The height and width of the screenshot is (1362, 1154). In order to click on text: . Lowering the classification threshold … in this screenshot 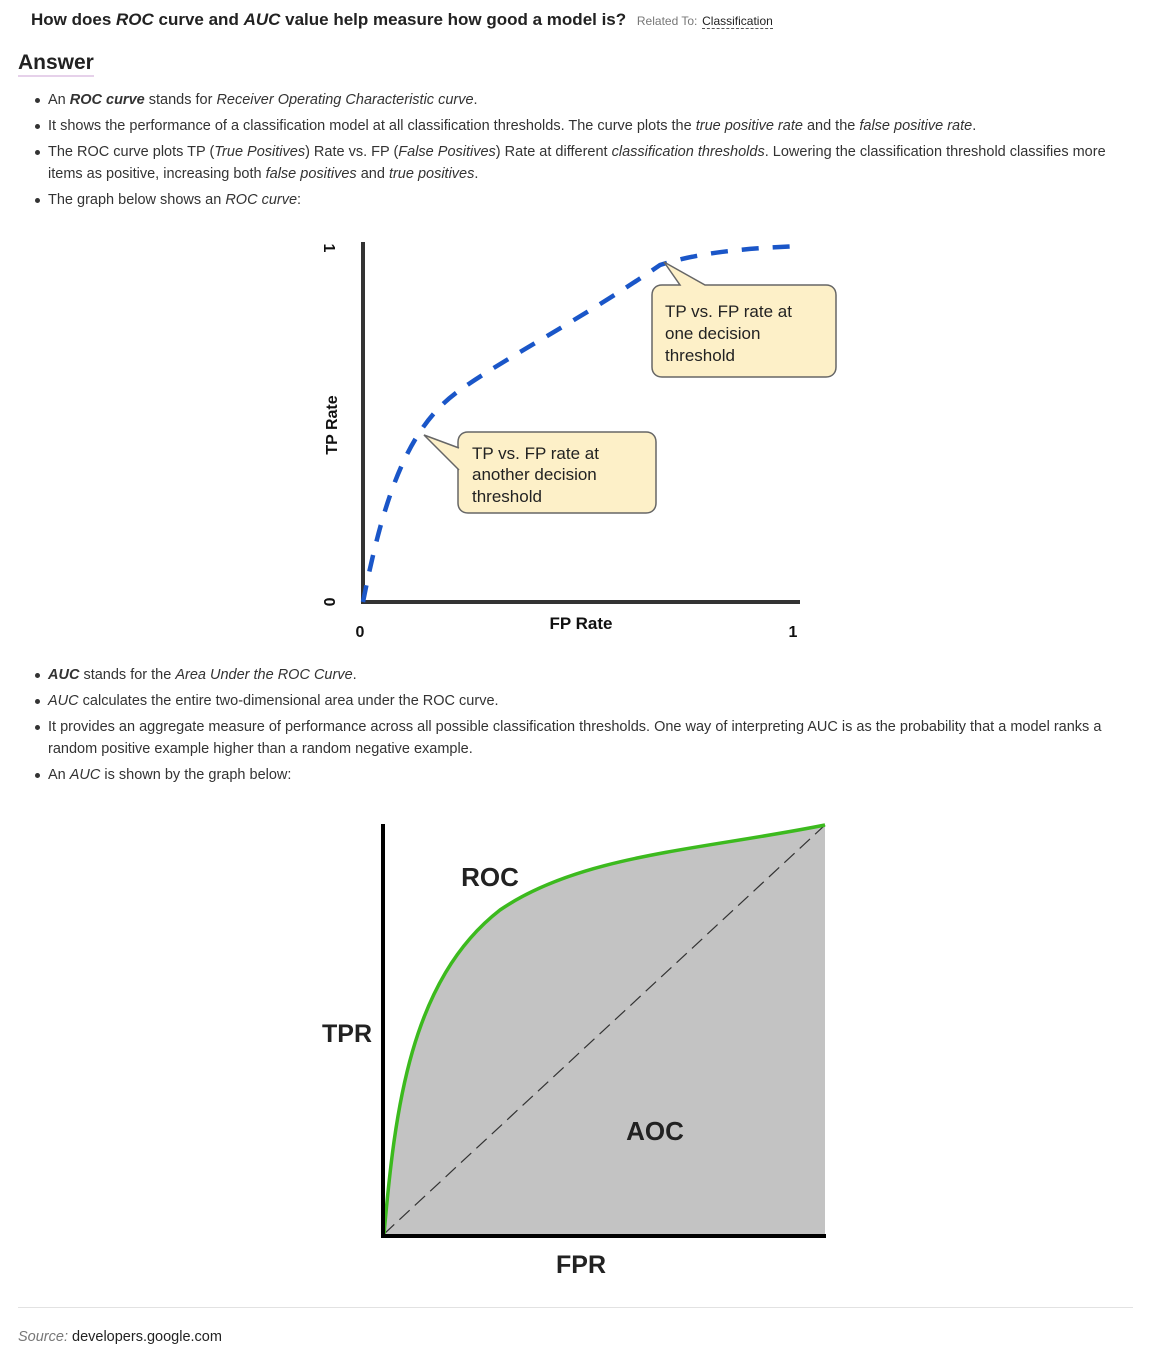, I will do `click(577, 163)`.